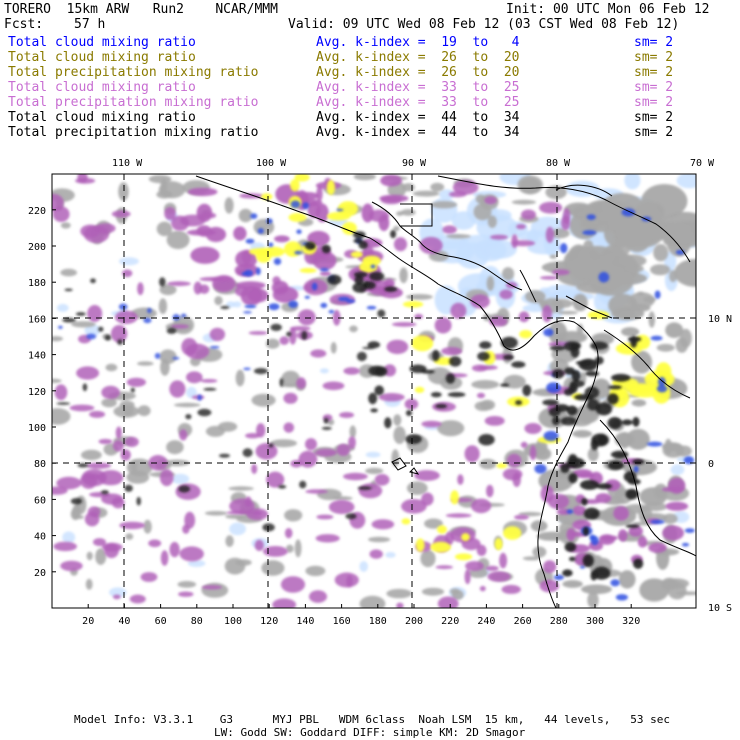 This screenshot has height=740, width=740. Describe the element at coordinates (647, 488) in the screenshot. I see `andes-border` at that location.